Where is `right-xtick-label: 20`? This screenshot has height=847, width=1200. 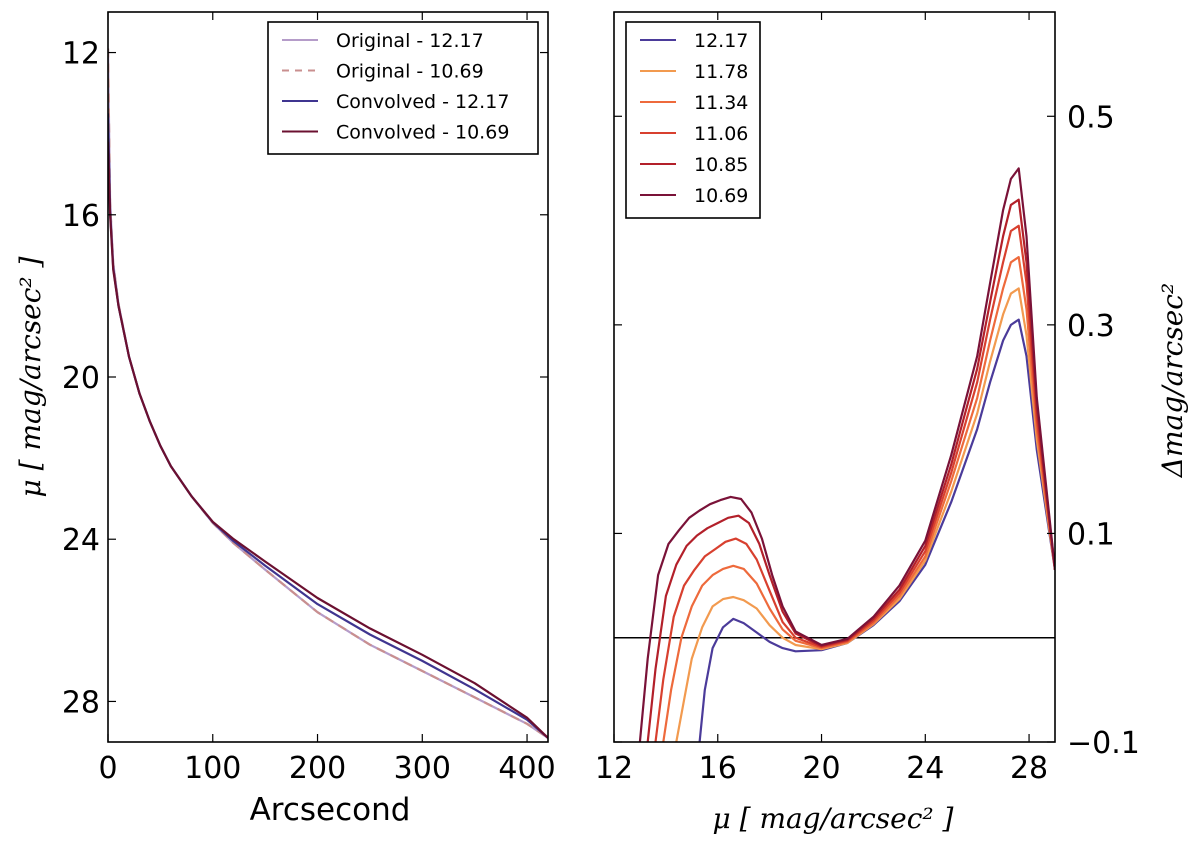
right-xtick-label: 20 is located at coordinates (821, 768).